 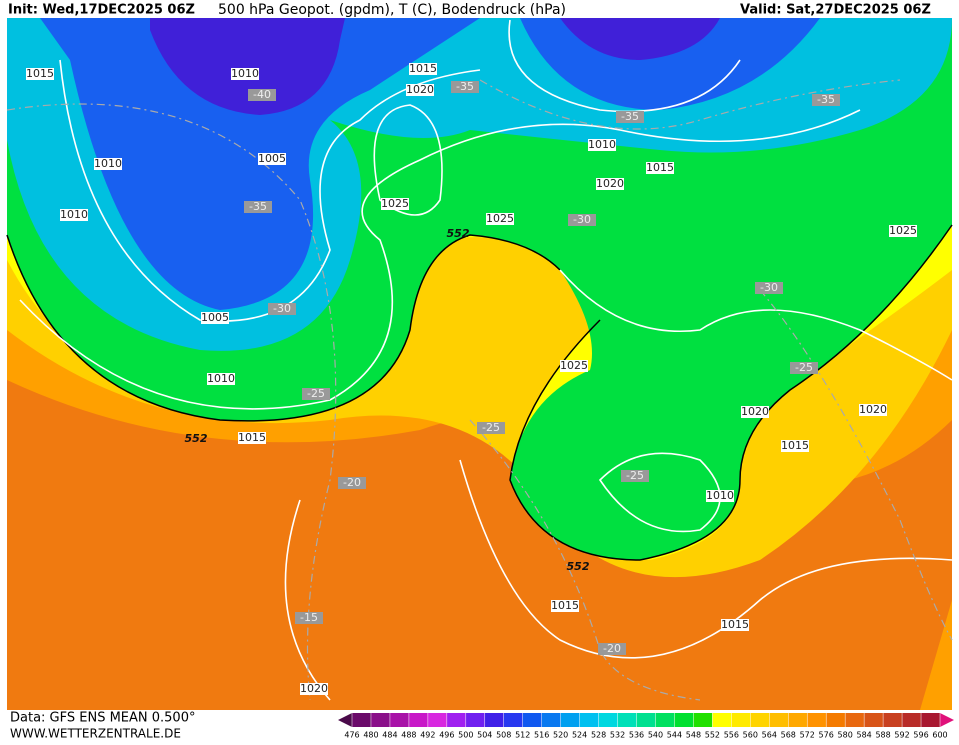 What do you see at coordinates (95, 734) in the screenshot?
I see `website: WWW.WETTERZENTRALE.DE` at bounding box center [95, 734].